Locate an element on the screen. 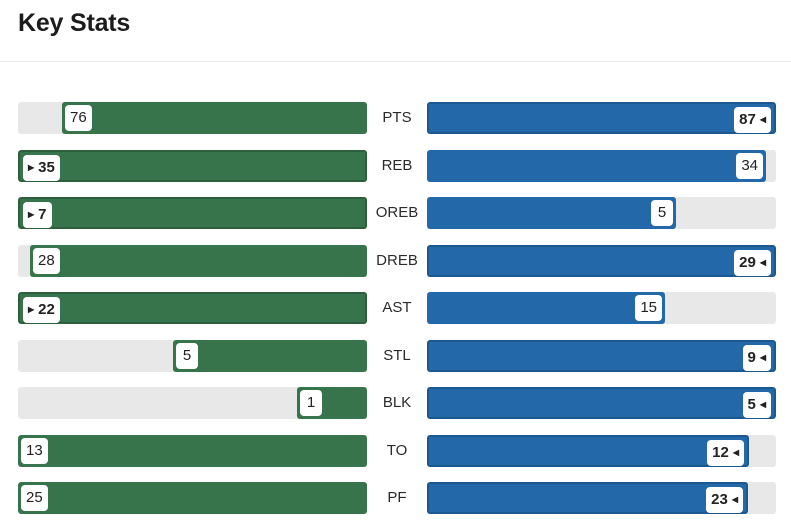 This screenshot has height=531, width=791. right-team-bar: 9 ◀ is located at coordinates (601, 356).